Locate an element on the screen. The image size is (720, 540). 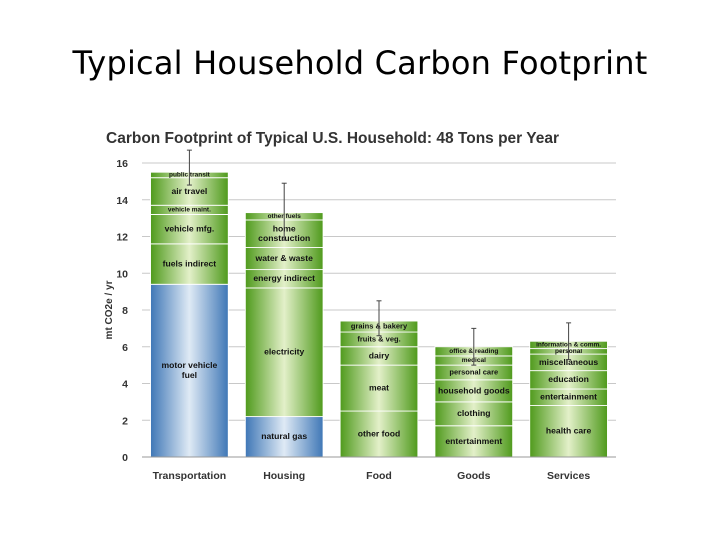
x-tick-label: Food is located at coordinates (379, 476).